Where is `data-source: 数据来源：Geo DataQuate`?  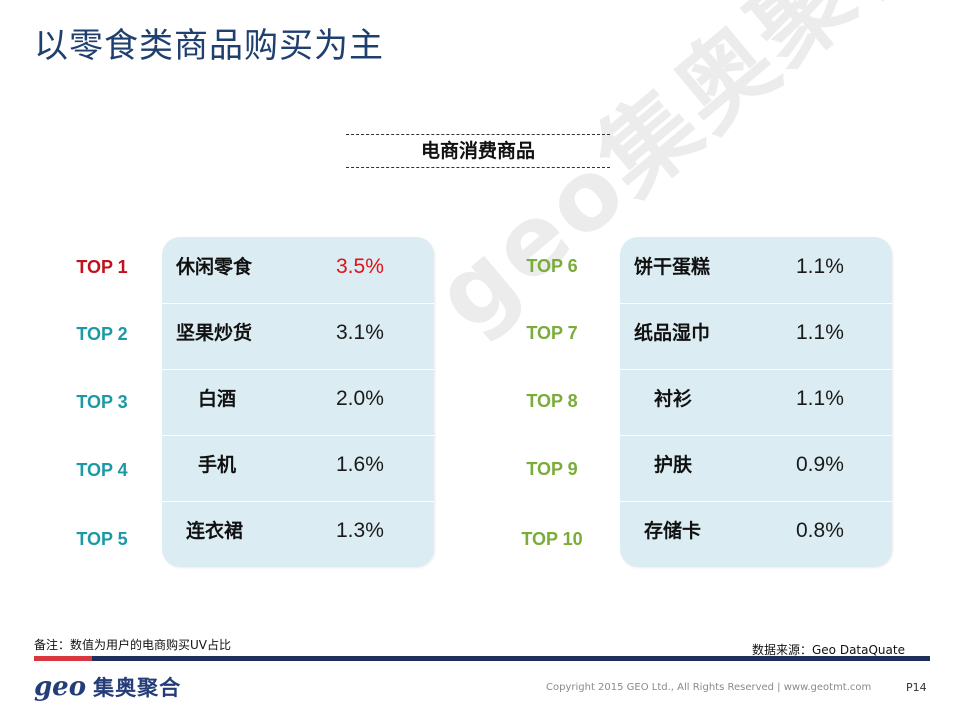
data-source: 数据来源：Geo DataQuate is located at coordinates (828, 650).